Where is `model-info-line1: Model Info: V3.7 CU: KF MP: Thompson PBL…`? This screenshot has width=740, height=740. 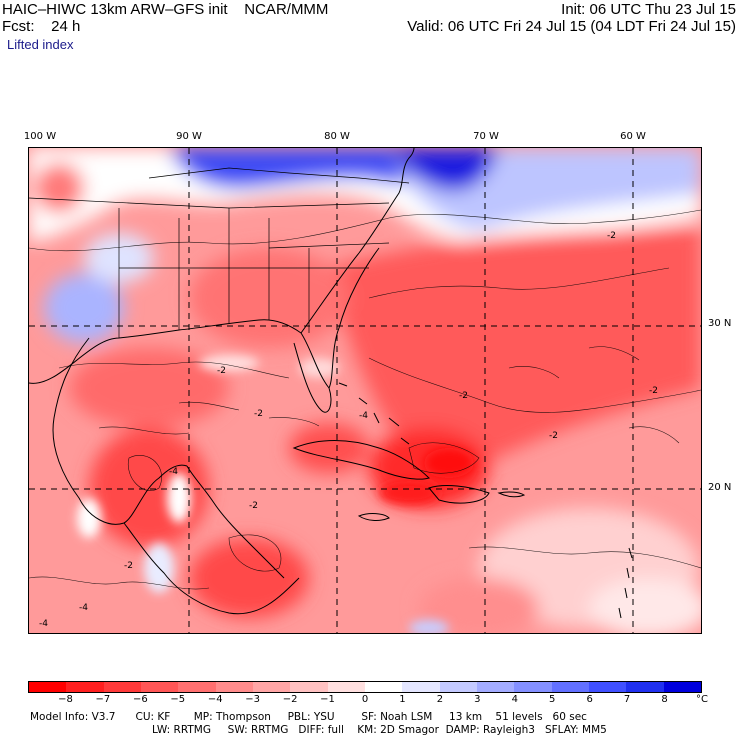 model-info-line1: Model Info: V3.7 CU: KF MP: Thompson PBL… is located at coordinates (308, 717).